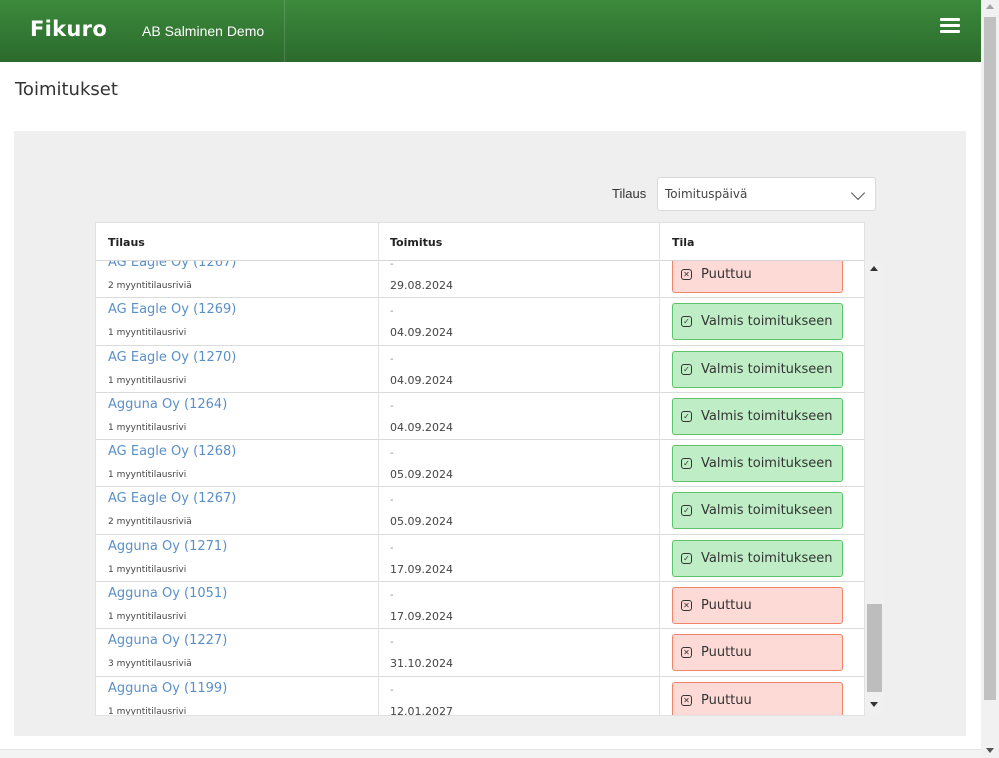 This screenshot has height=758, width=999. Describe the element at coordinates (766, 194) in the screenshot. I see `sort-select: Toimituspäivä` at that location.